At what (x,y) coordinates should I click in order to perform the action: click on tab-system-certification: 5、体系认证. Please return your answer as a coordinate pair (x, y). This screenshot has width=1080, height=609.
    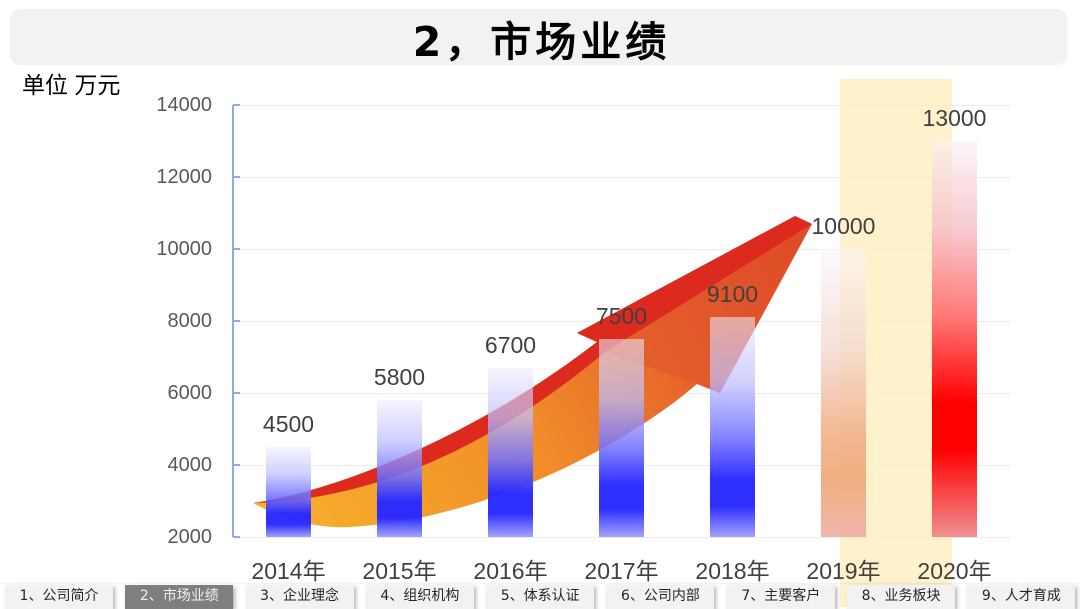
    Looking at the image, I should click on (540, 597).